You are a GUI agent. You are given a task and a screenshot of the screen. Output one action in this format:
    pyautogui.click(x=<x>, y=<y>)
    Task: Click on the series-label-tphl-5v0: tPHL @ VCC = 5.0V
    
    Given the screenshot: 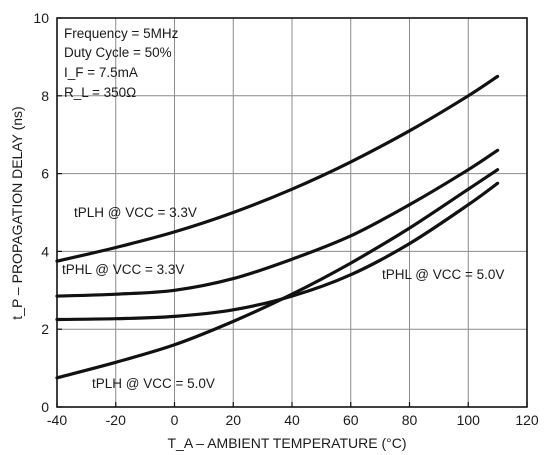 What is the action you would take?
    pyautogui.click(x=443, y=274)
    